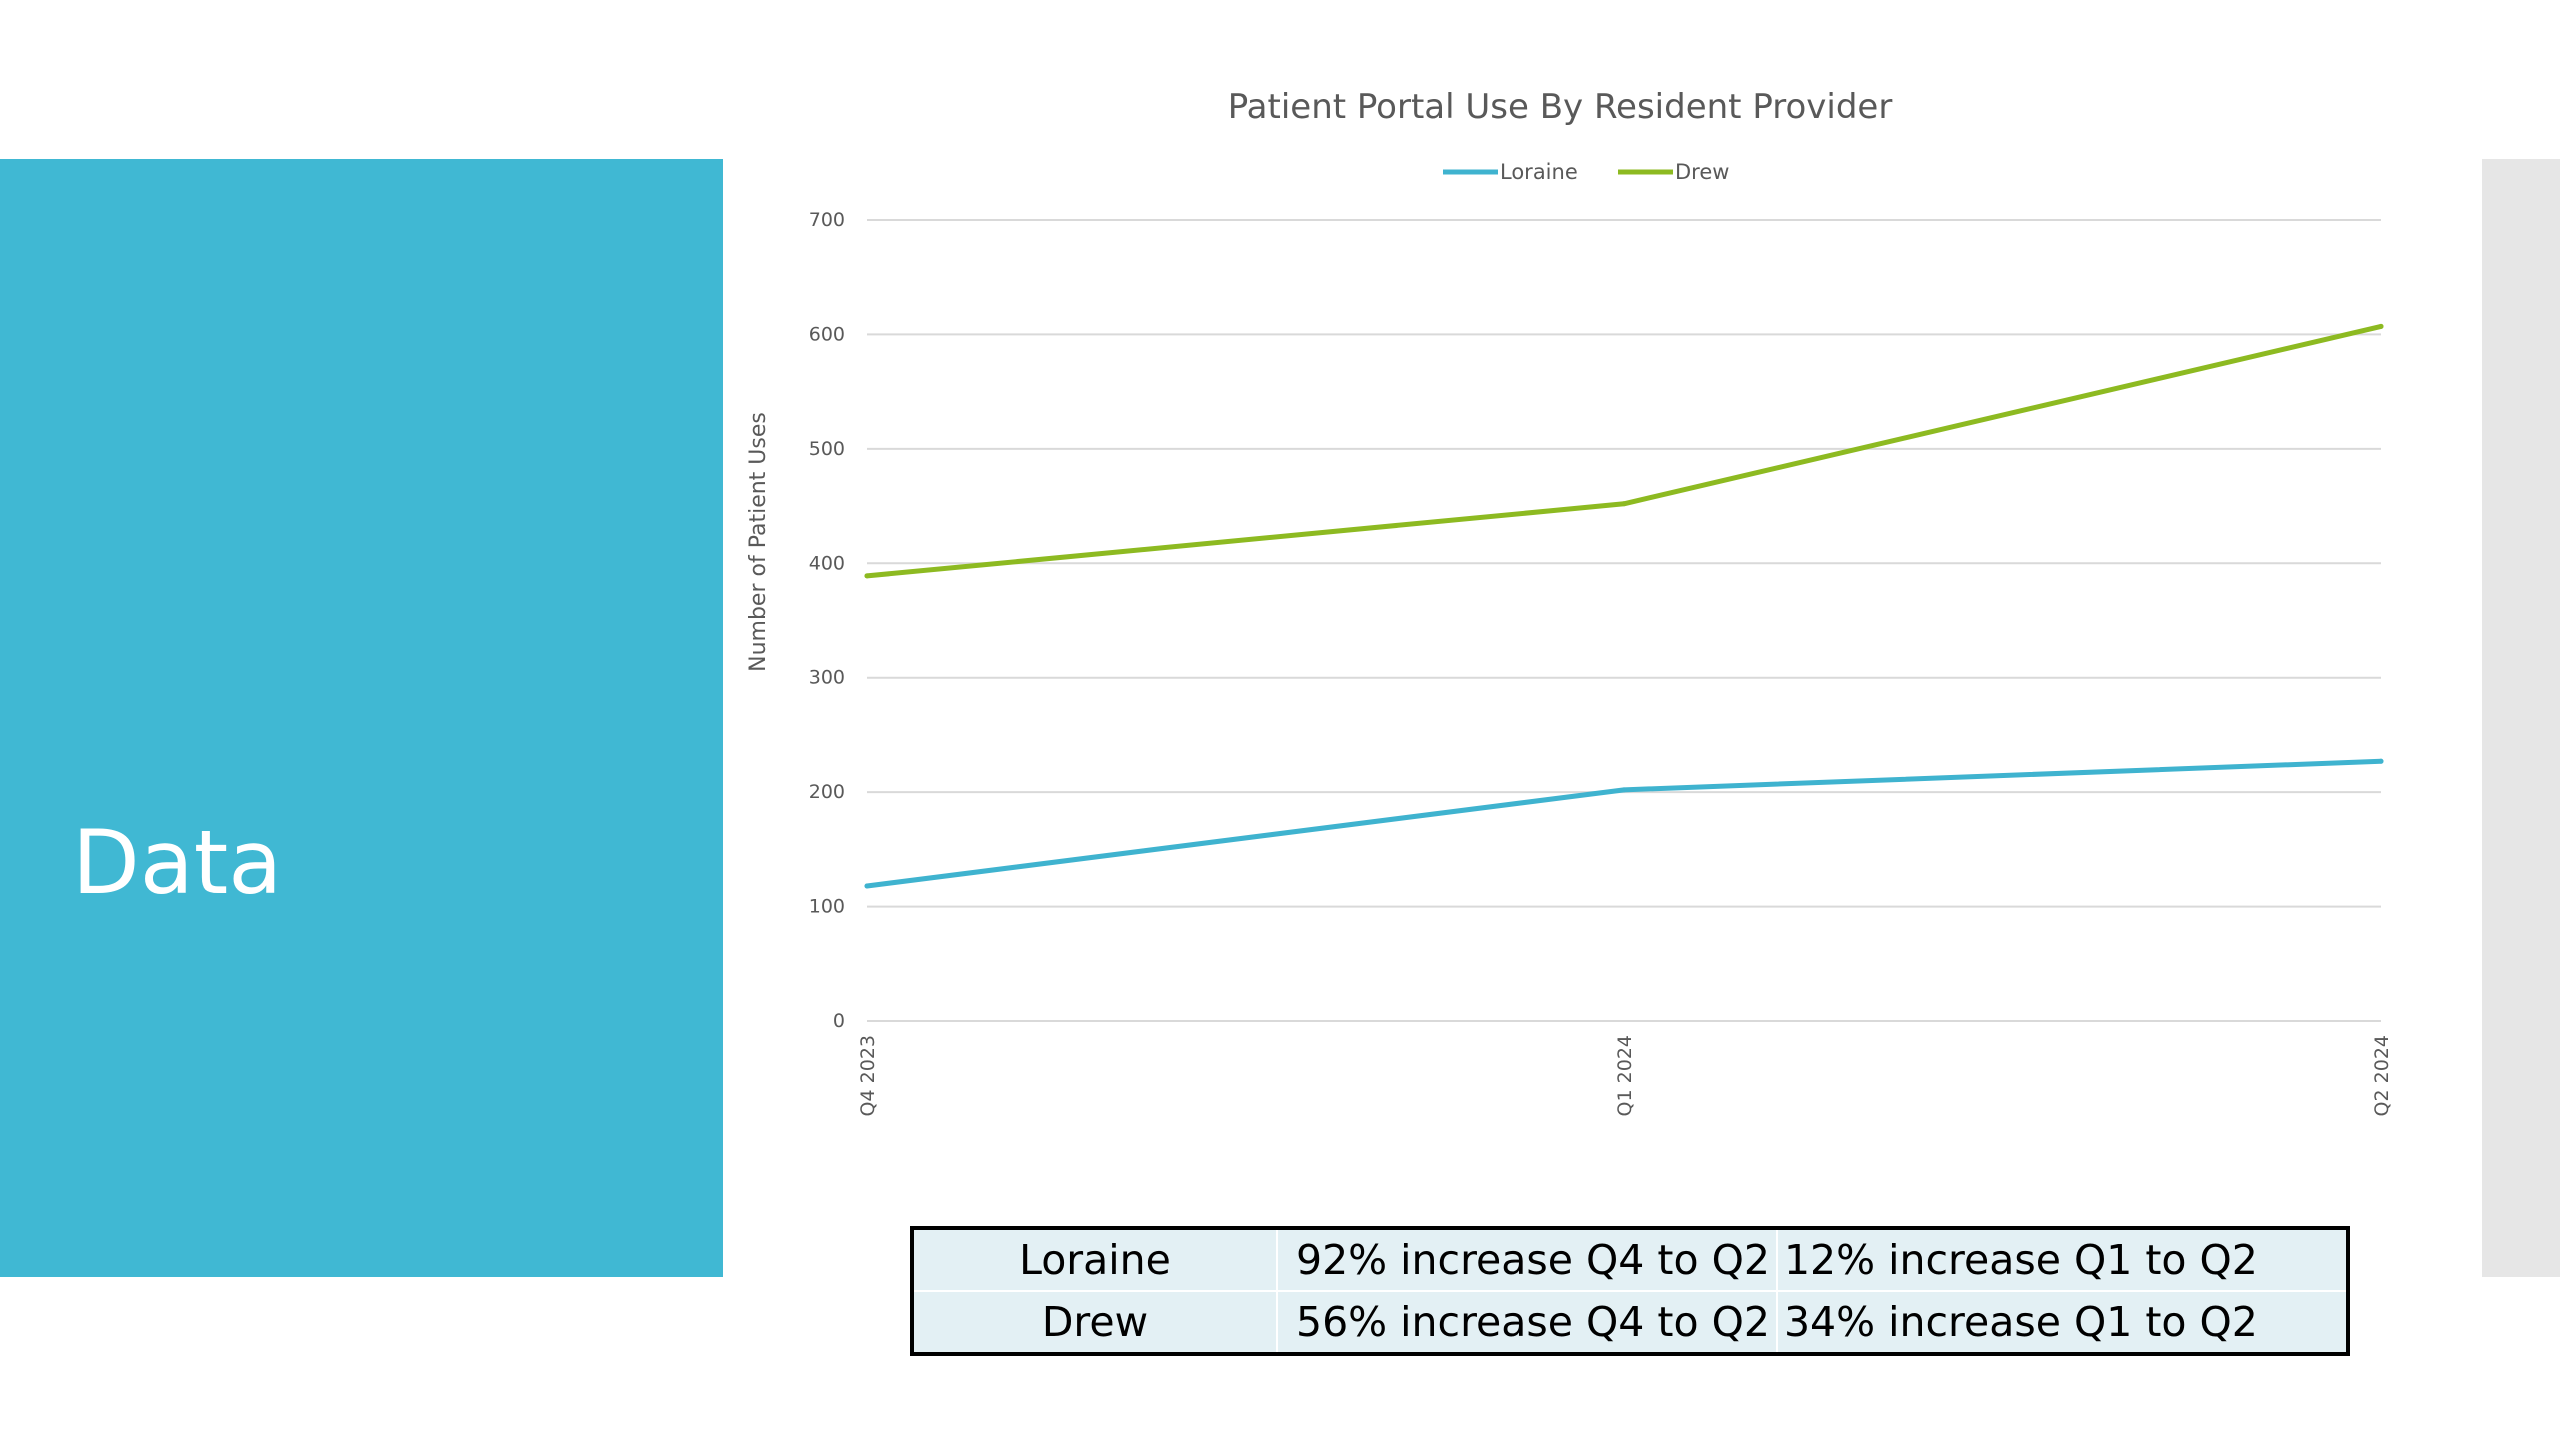 The height and width of the screenshot is (1440, 2560). What do you see at coordinates (2521, 718) in the screenshot?
I see `right-decor-strip` at bounding box center [2521, 718].